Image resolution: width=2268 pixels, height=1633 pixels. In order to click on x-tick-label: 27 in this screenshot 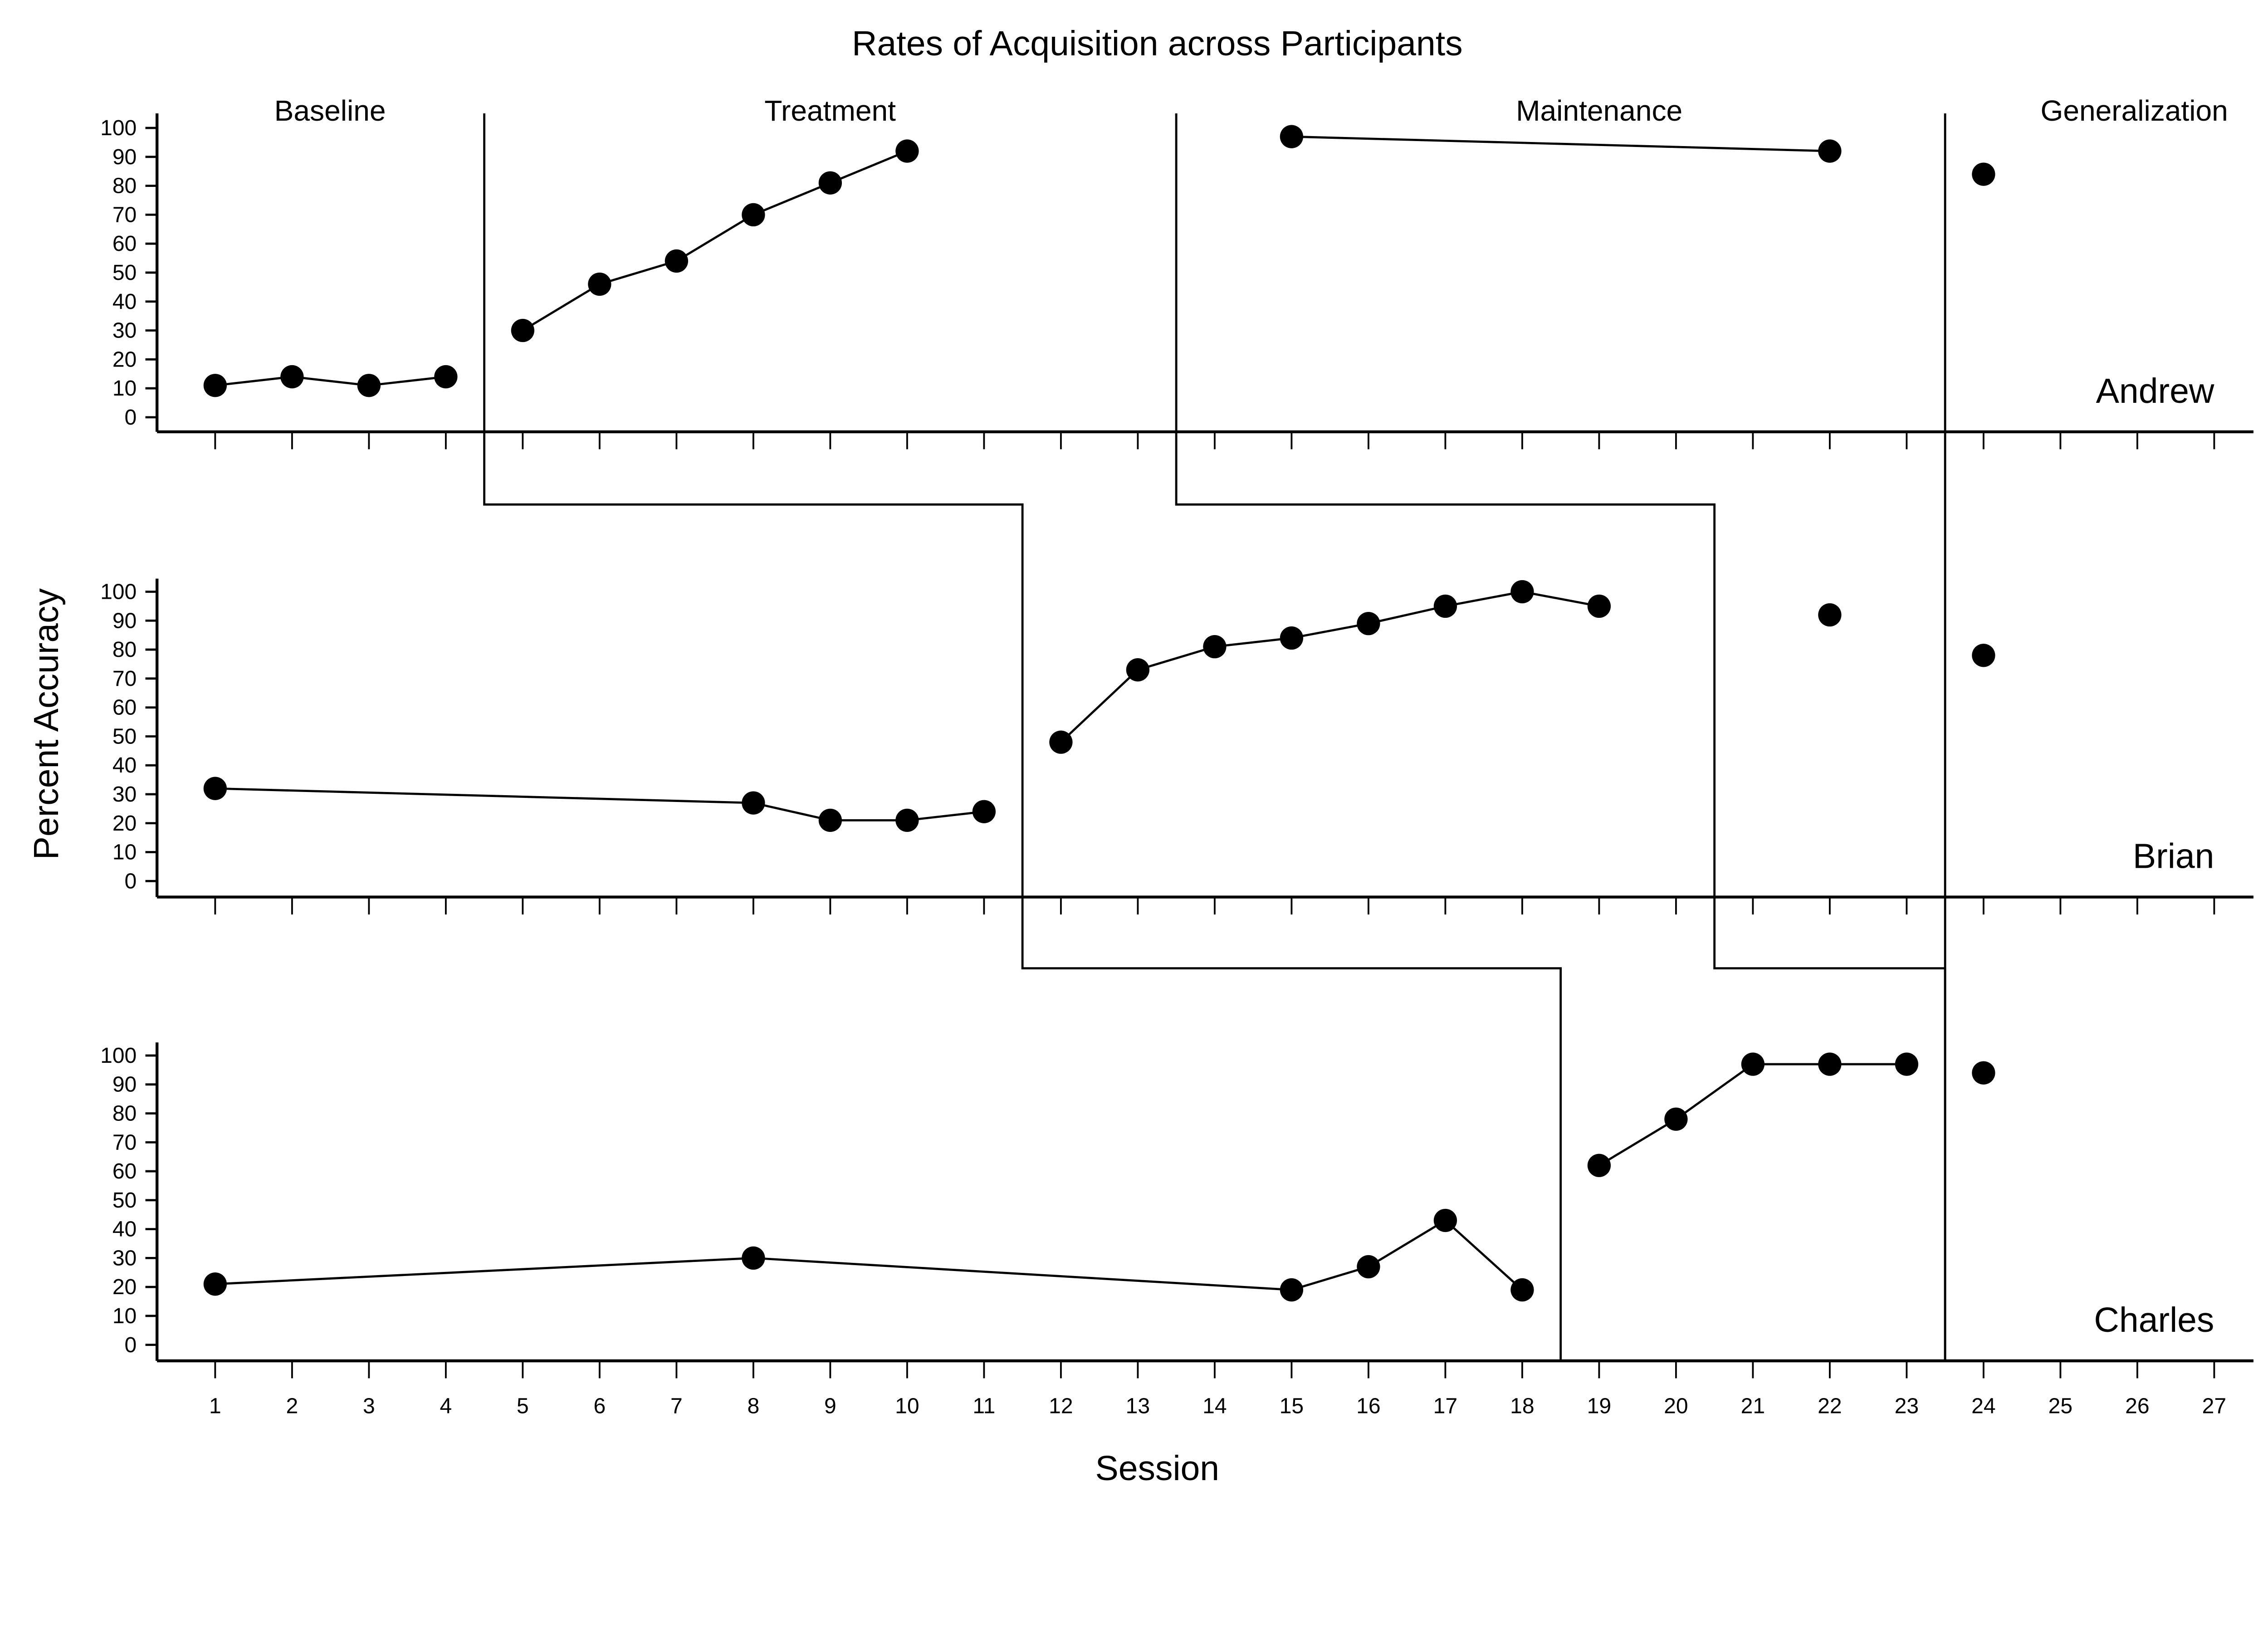, I will do `click(2214, 1405)`.